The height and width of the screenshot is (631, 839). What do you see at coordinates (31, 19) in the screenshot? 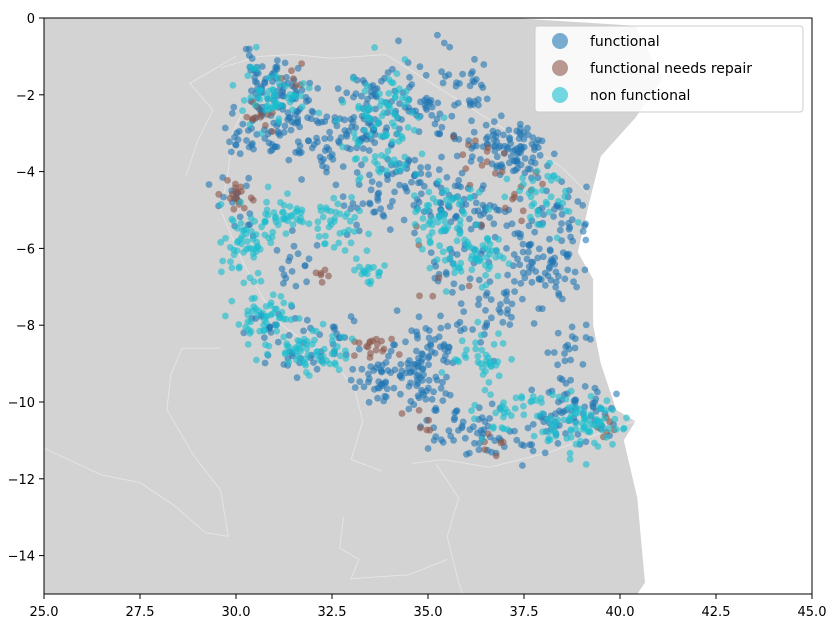
I see `y-tick-label-0: 0` at bounding box center [31, 19].